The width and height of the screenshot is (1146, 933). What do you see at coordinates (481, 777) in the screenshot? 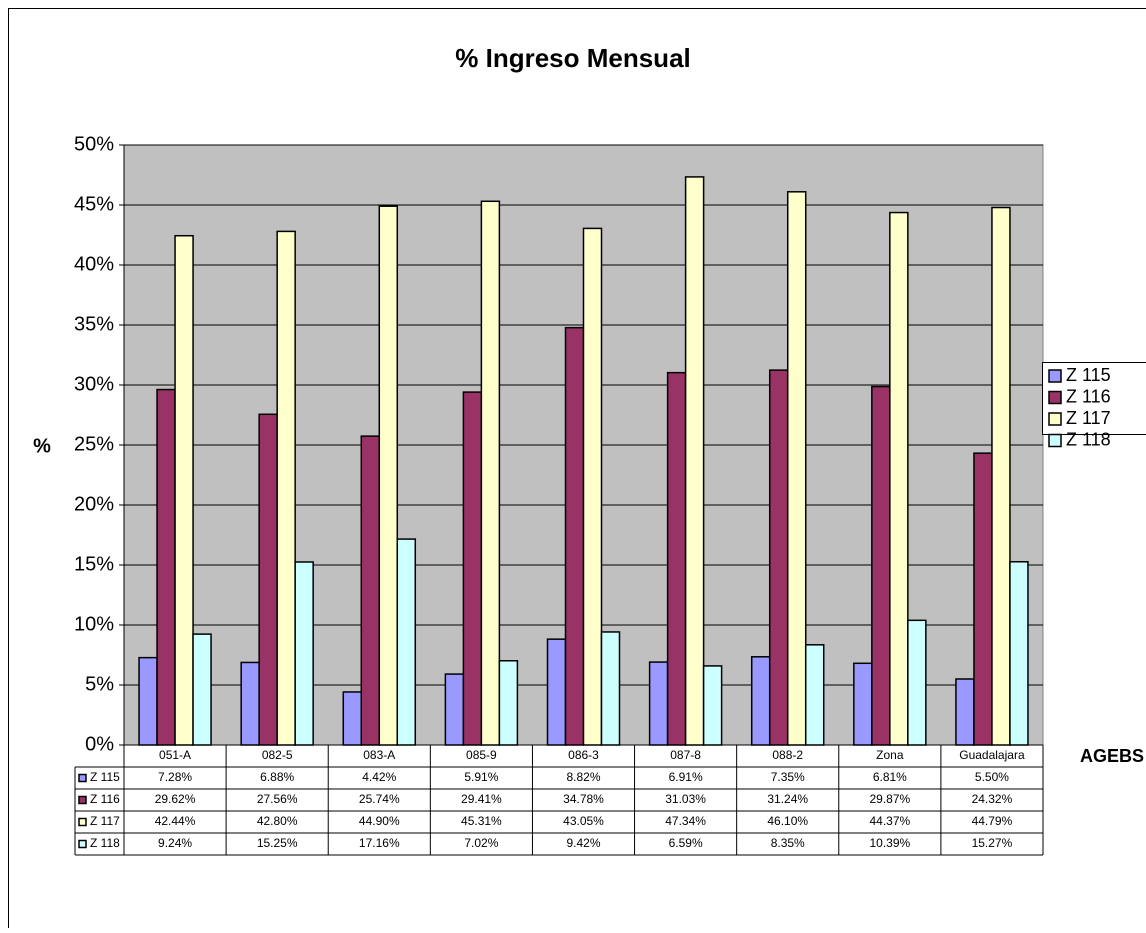
I see `table-value: 5.91%` at bounding box center [481, 777].